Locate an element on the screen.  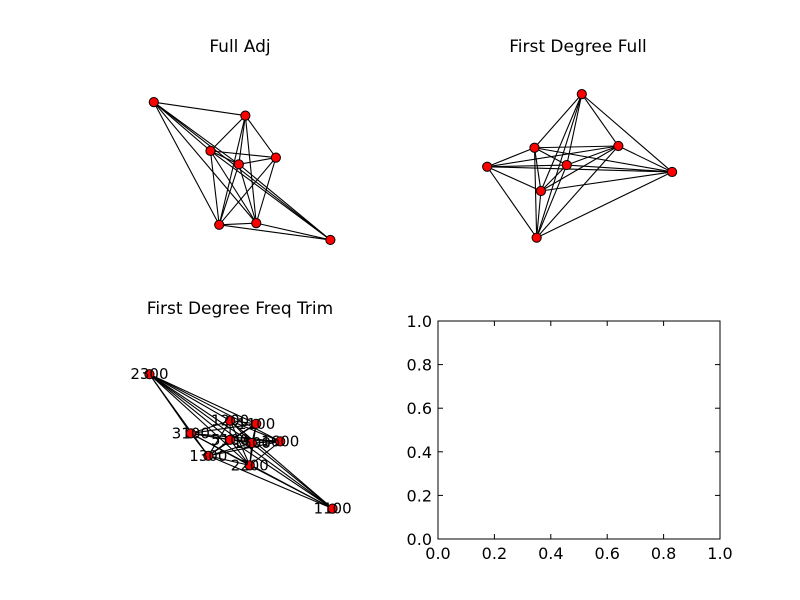
node-label: 5100 is located at coordinates (230, 440).